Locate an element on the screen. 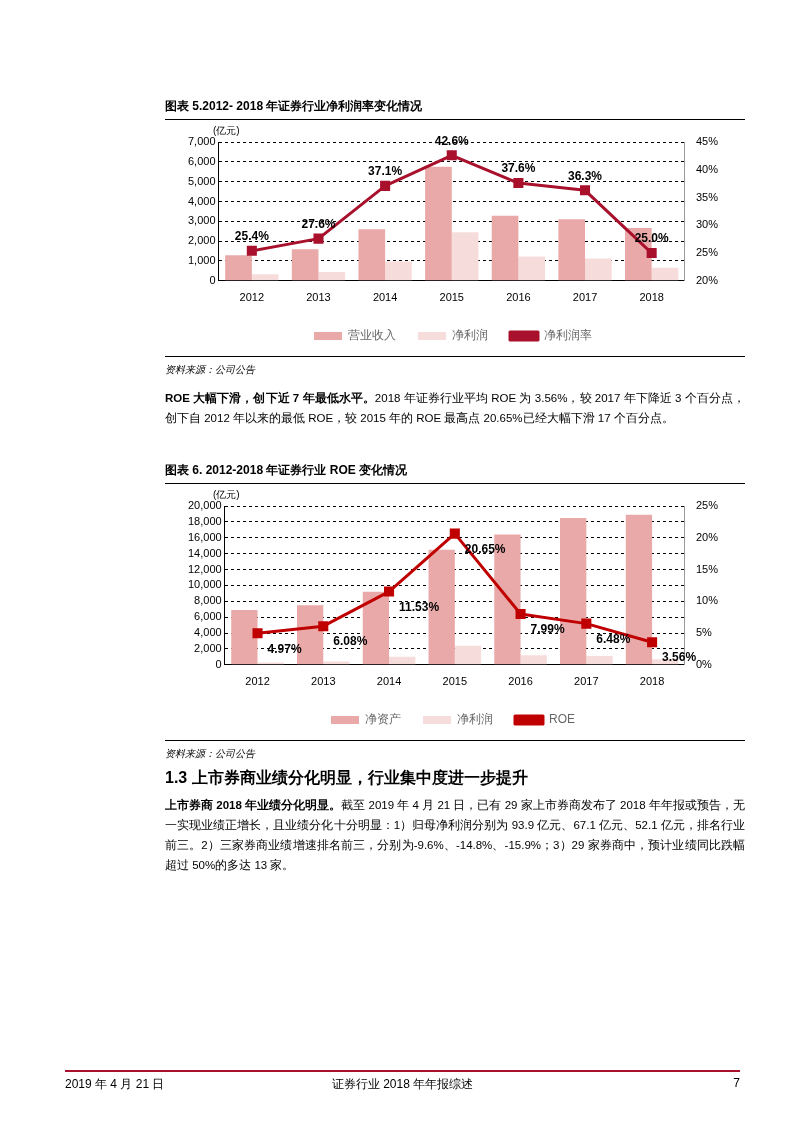  data-label: 4.97% is located at coordinates (284, 648).